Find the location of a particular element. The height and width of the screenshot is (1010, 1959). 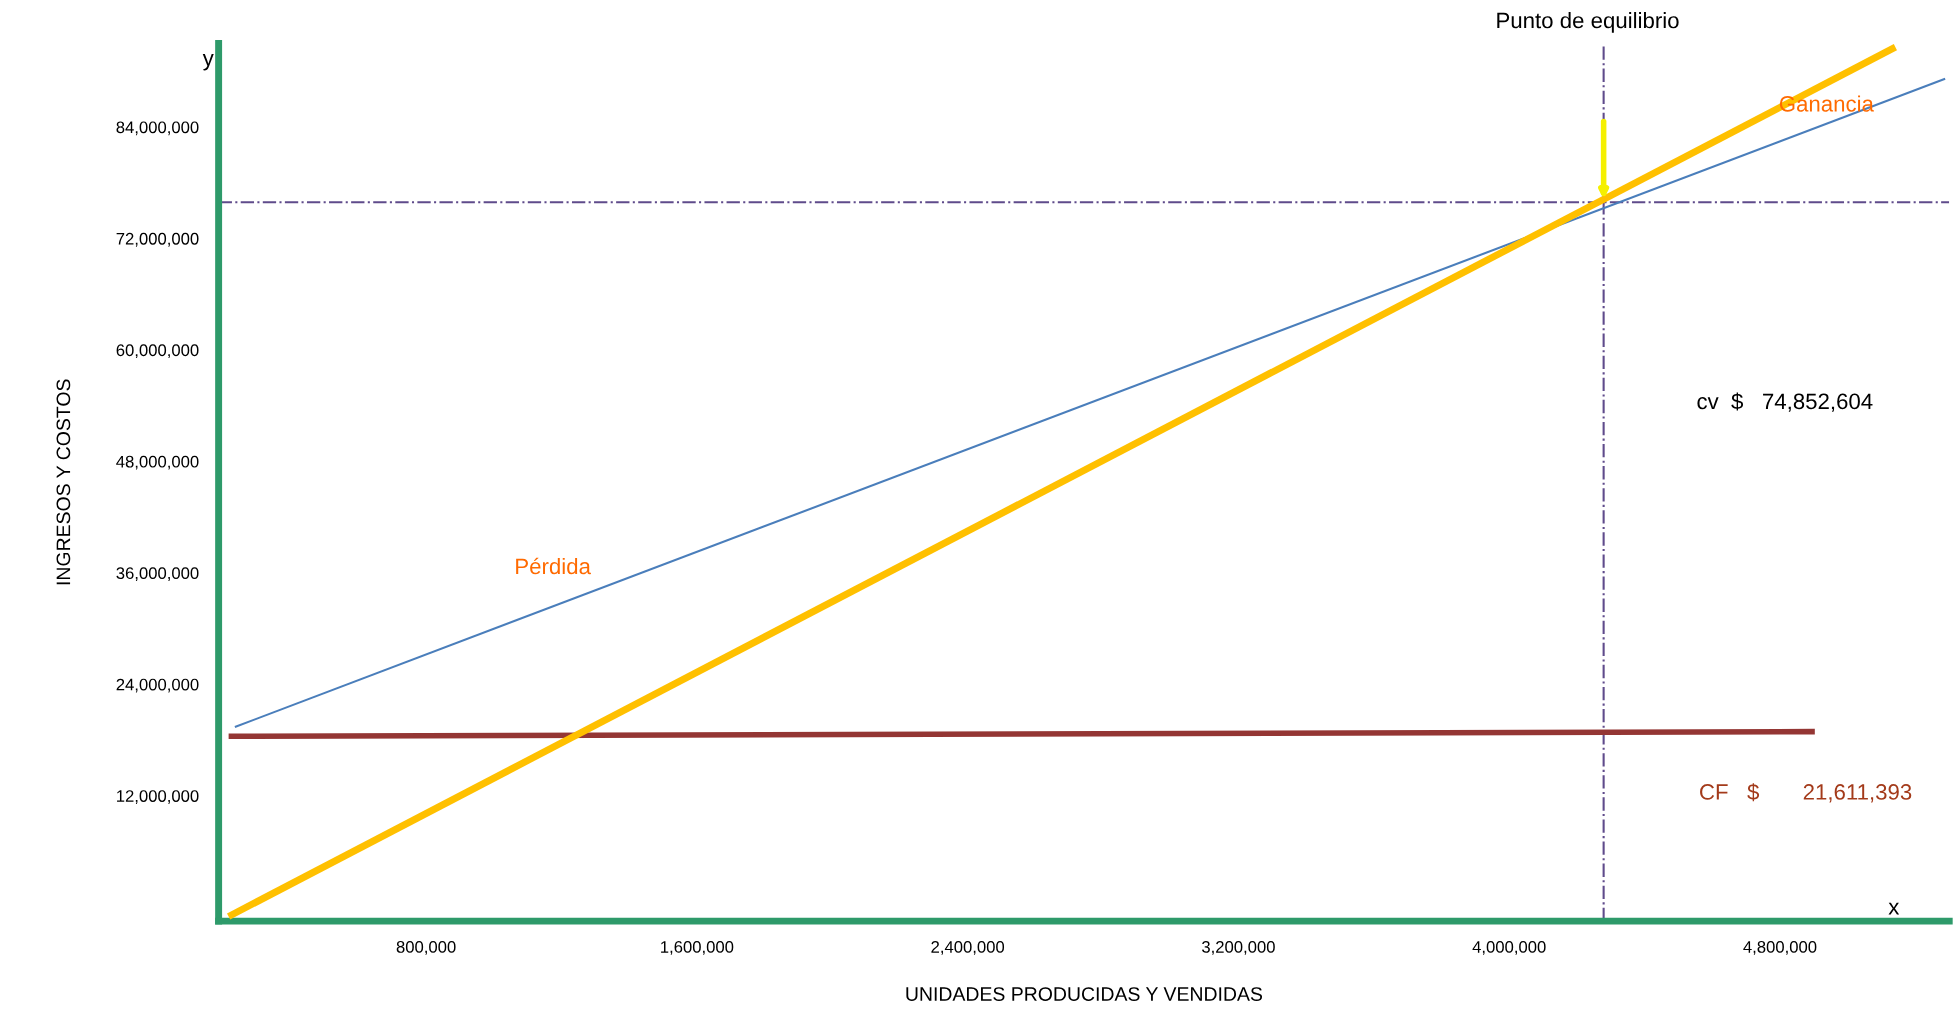

text: y is located at coordinates (208, 62).